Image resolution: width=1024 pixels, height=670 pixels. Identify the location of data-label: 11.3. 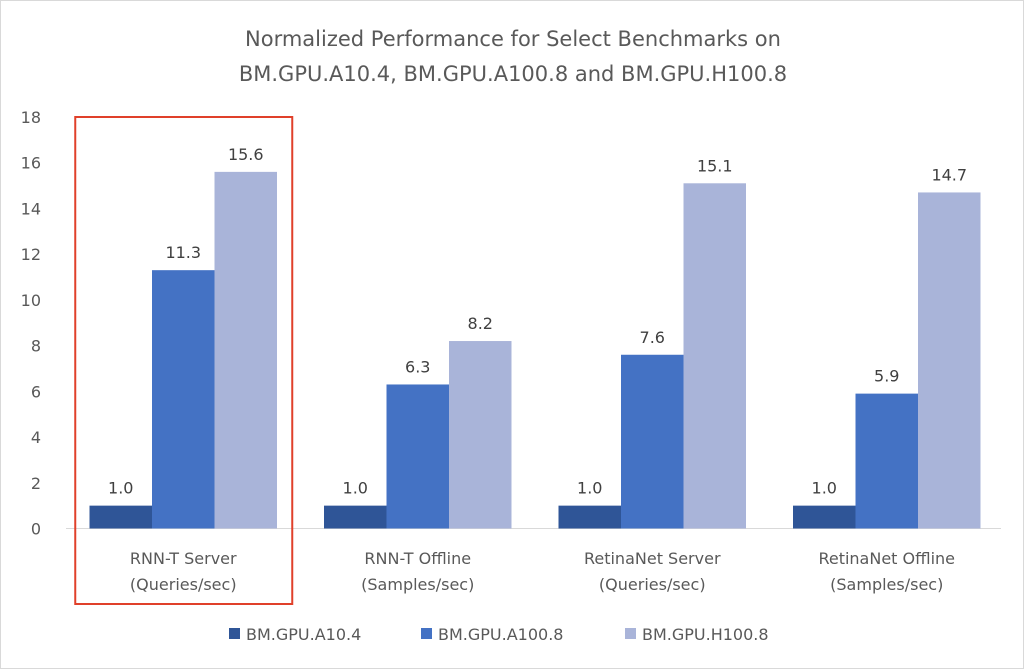
(183, 252).